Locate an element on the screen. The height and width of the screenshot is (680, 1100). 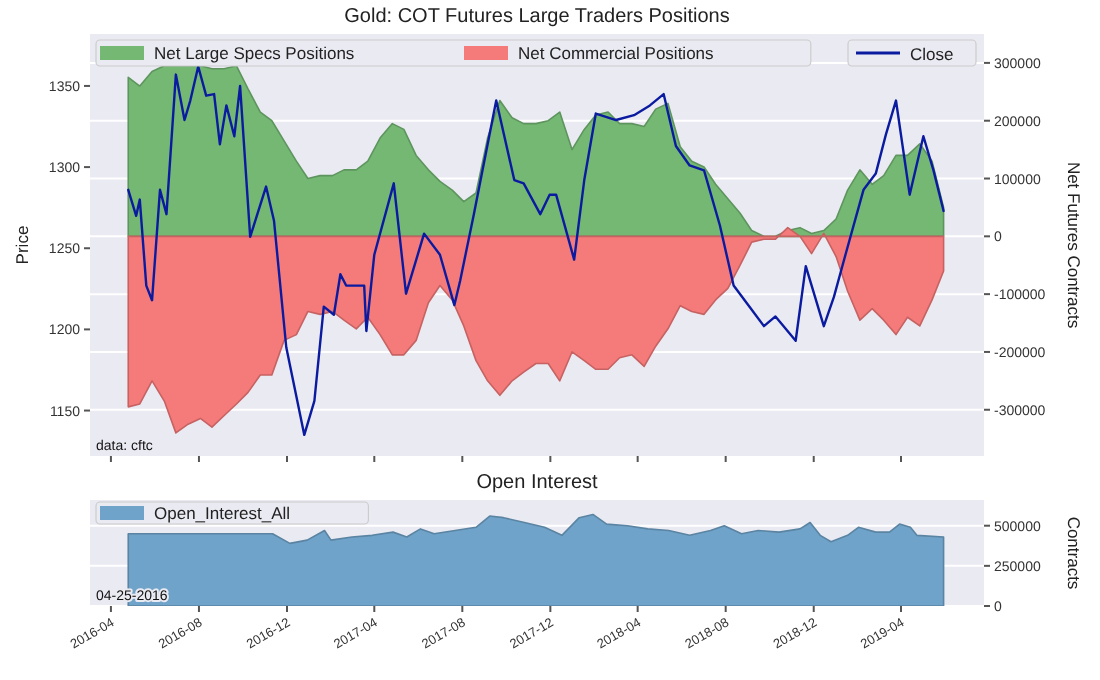
y-axis-title: Price is located at coordinates (22, 245).